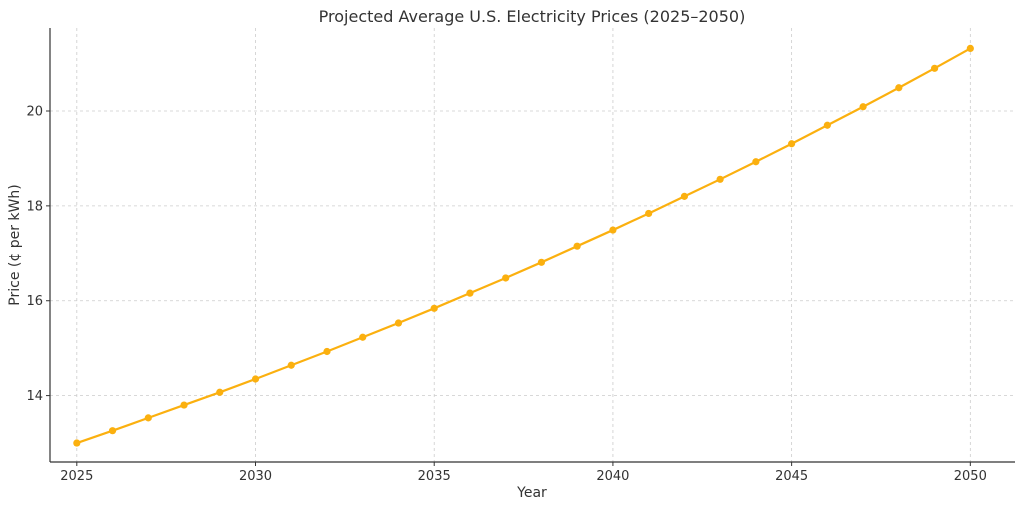 The image size is (1024, 508). I want to click on x-tick-label: 2030, so click(255, 476).